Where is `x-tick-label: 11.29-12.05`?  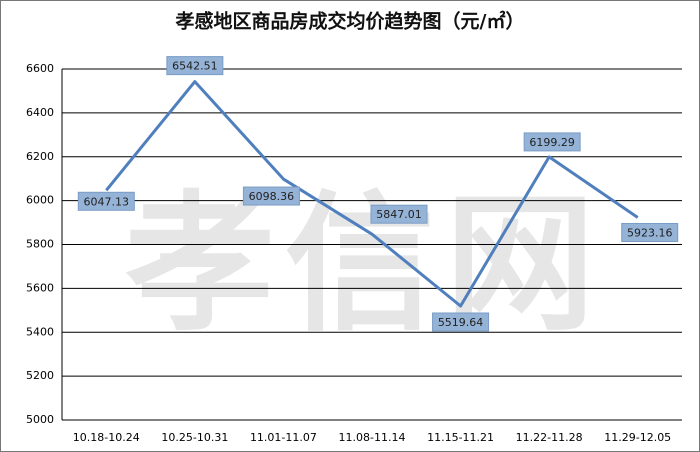
x-tick-label: 11.29-12.05 is located at coordinates (637, 437).